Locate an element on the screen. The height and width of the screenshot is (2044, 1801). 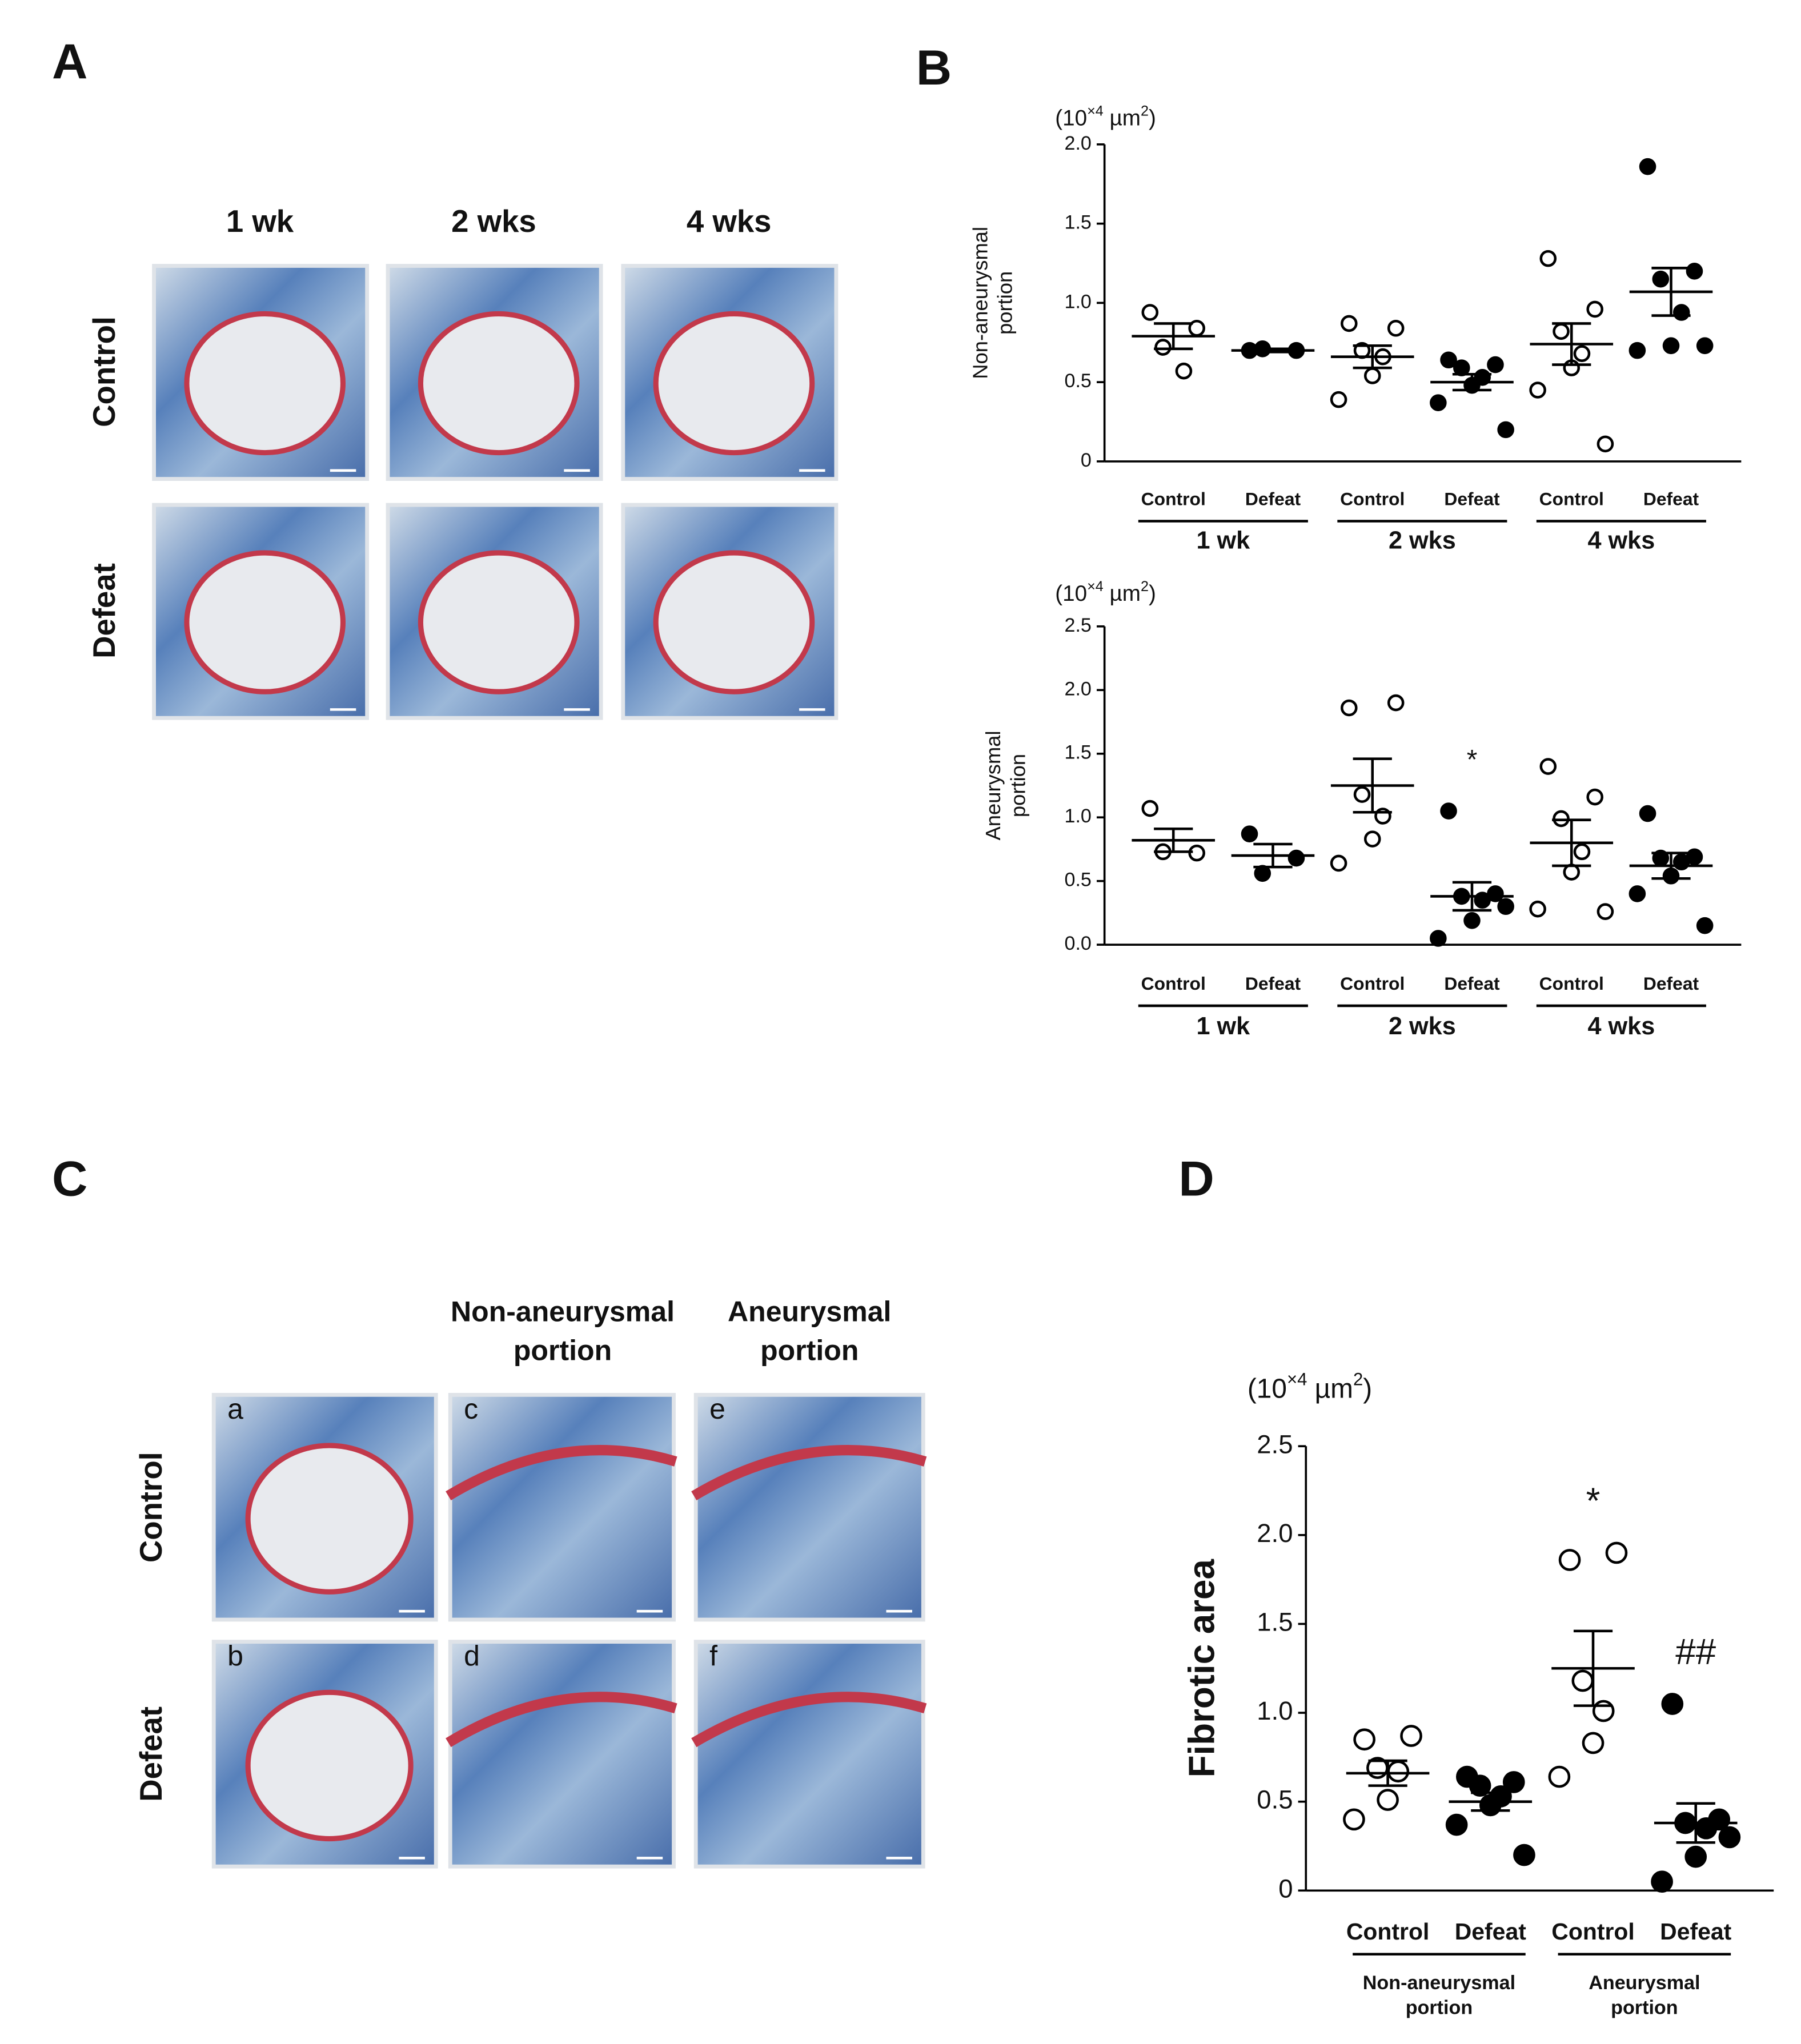
group-label: portion is located at coordinates (1644, 2007).